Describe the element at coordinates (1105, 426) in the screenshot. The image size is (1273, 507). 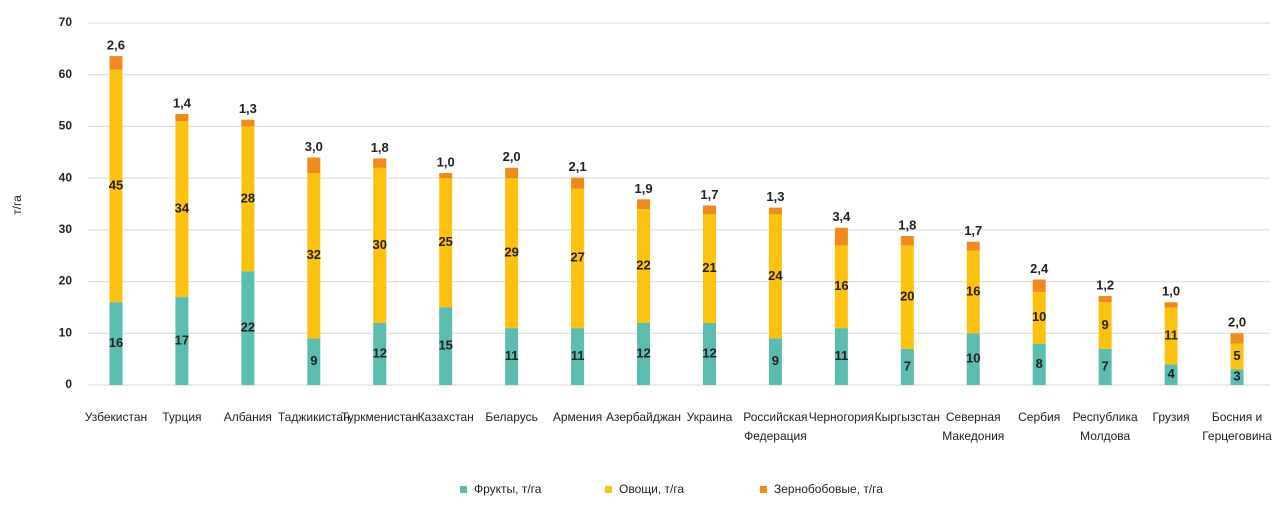
I see `x-tick-label: Республика Молдова` at that location.